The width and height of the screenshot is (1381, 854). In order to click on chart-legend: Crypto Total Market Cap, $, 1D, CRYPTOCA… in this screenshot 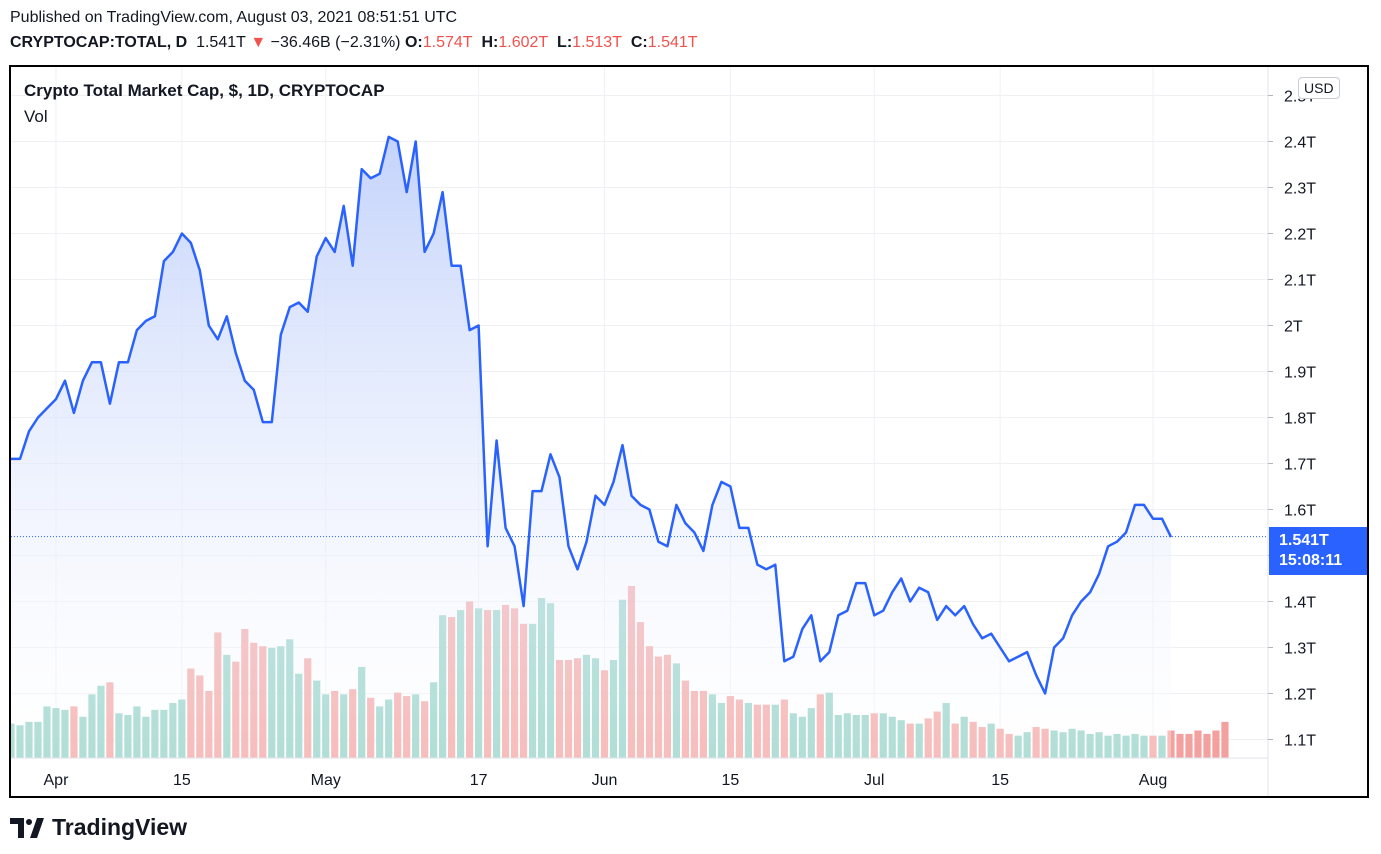, I will do `click(204, 104)`.